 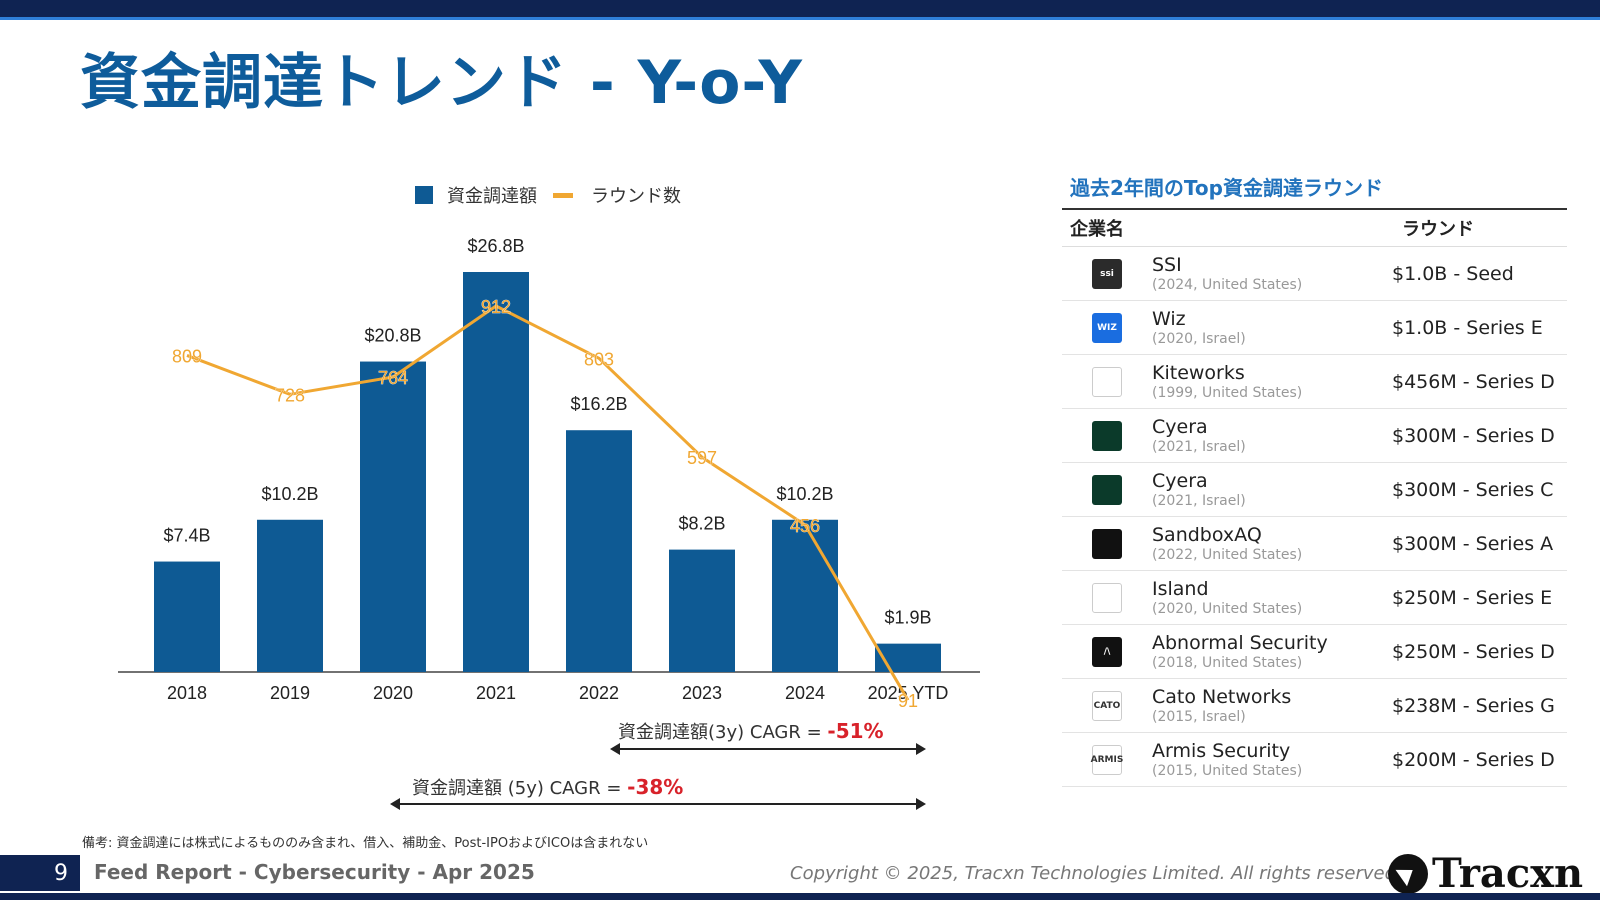 What do you see at coordinates (768, 749) in the screenshot?
I see `cagr-3y-arrow` at bounding box center [768, 749].